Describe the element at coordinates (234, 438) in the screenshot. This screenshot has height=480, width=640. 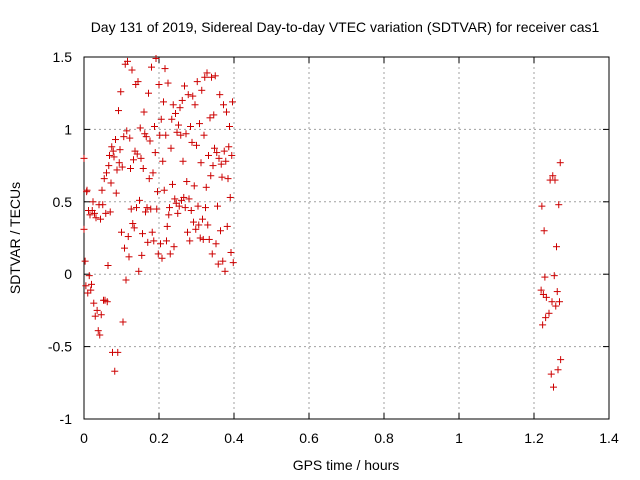
I see `x-tick-label: 0.4` at that location.